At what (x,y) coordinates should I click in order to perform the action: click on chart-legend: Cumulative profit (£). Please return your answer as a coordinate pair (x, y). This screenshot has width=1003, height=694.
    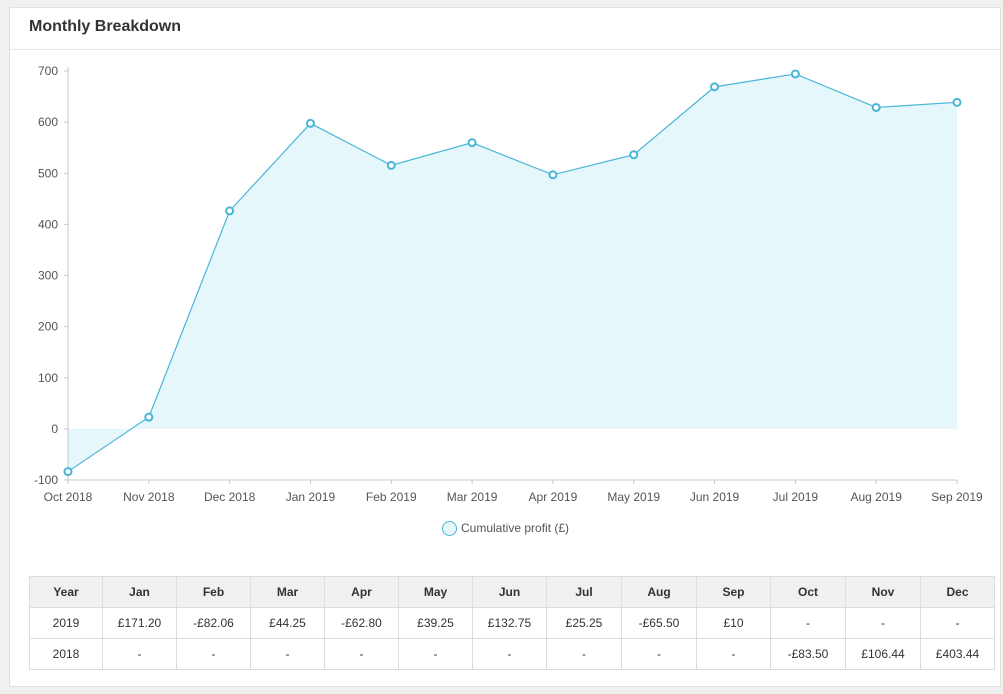
    Looking at the image, I should click on (505, 528).